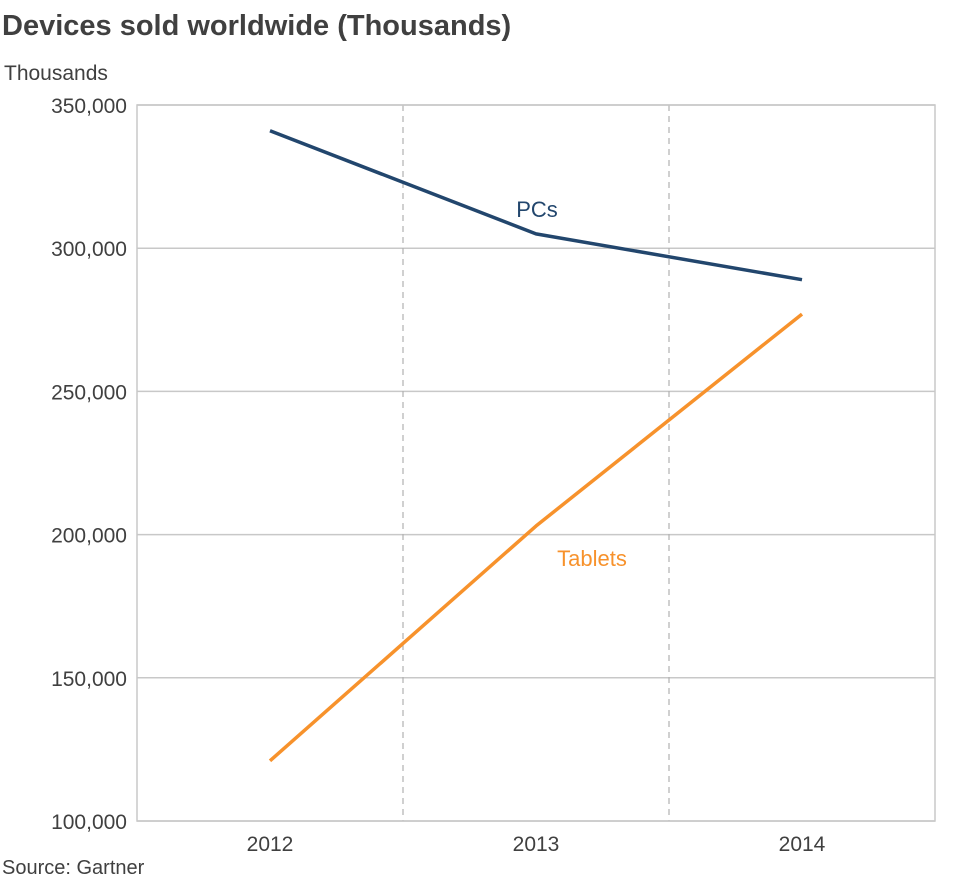 The height and width of the screenshot is (887, 976). Describe the element at coordinates (89, 679) in the screenshot. I see `y-tick-label: 150,000` at that location.